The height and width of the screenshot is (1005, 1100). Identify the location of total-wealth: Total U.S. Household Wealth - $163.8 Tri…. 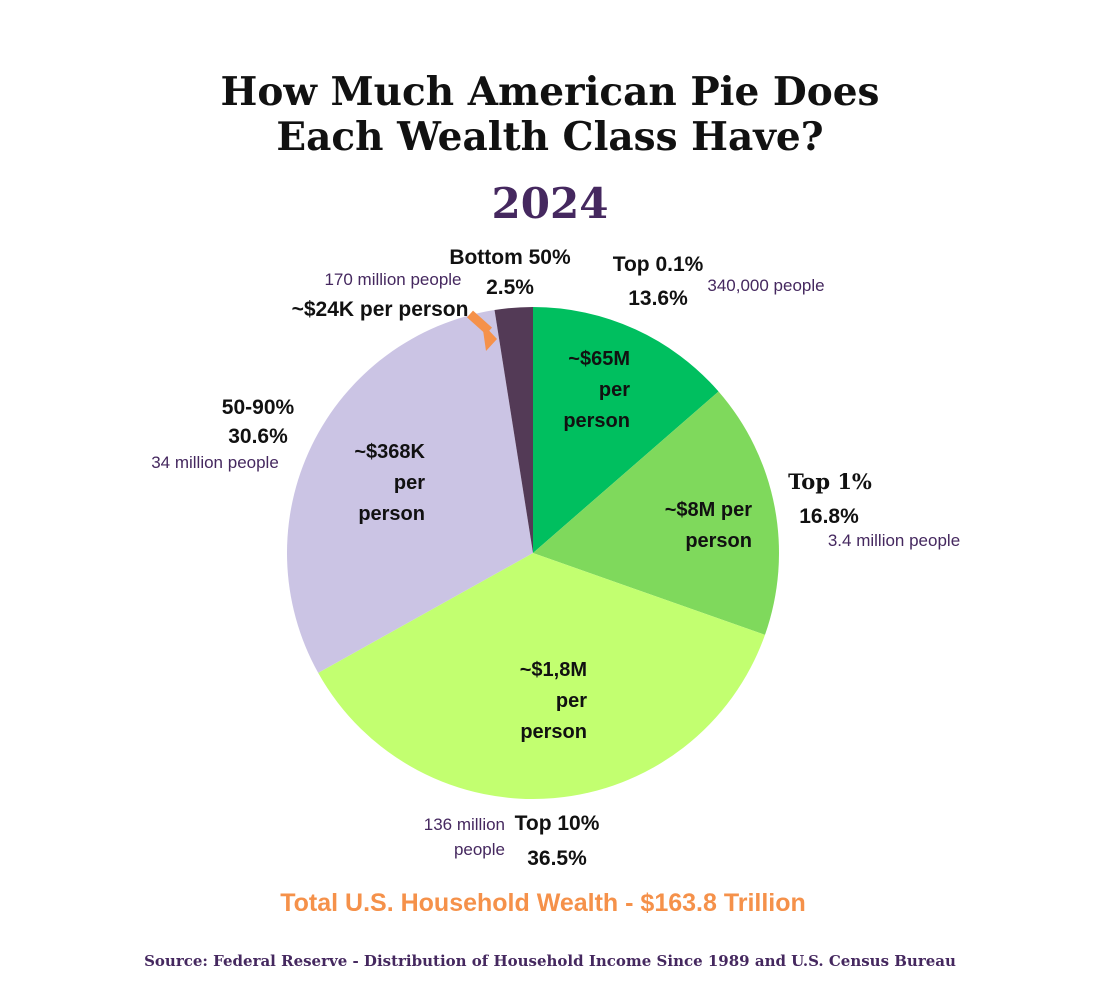
(543, 903).